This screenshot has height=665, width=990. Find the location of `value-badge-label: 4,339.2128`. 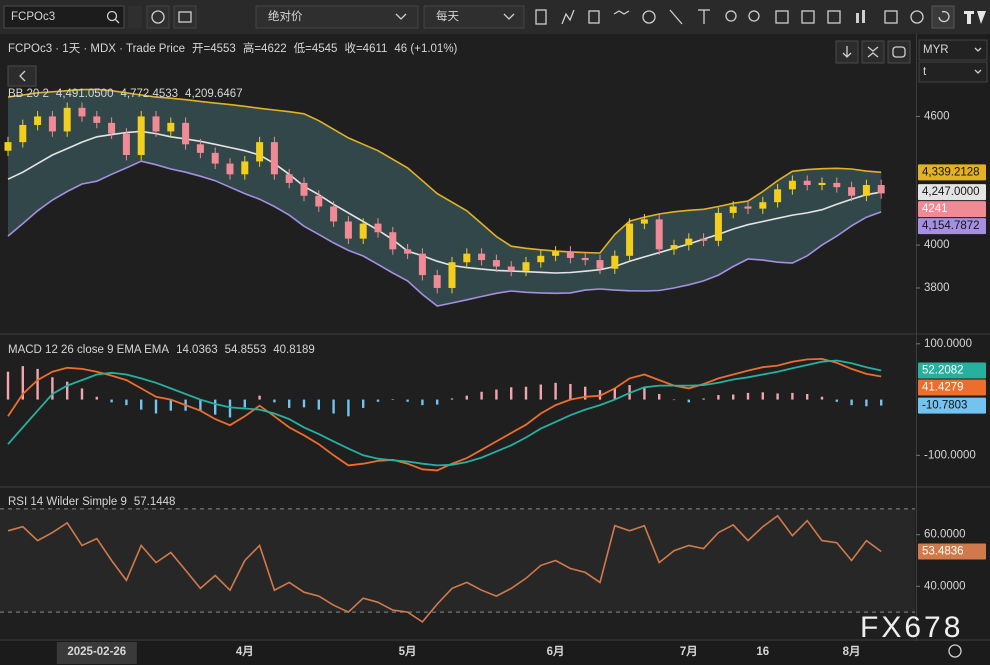

value-badge-label: 4,339.2128 is located at coordinates (951, 172).